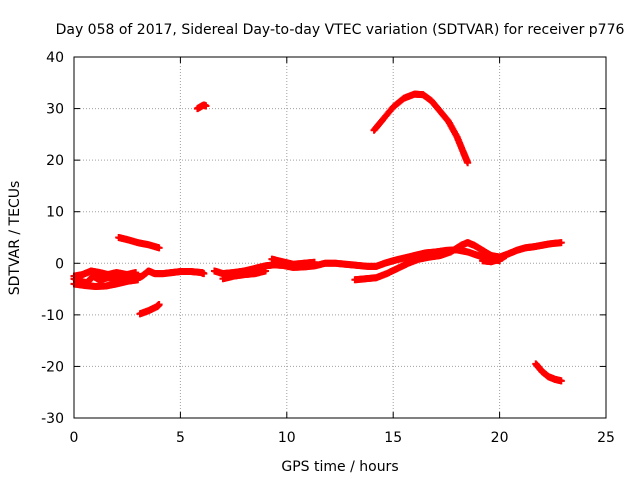 The image size is (640, 480). Describe the element at coordinates (74, 438) in the screenshot. I see `x-tick-label: 0` at that location.